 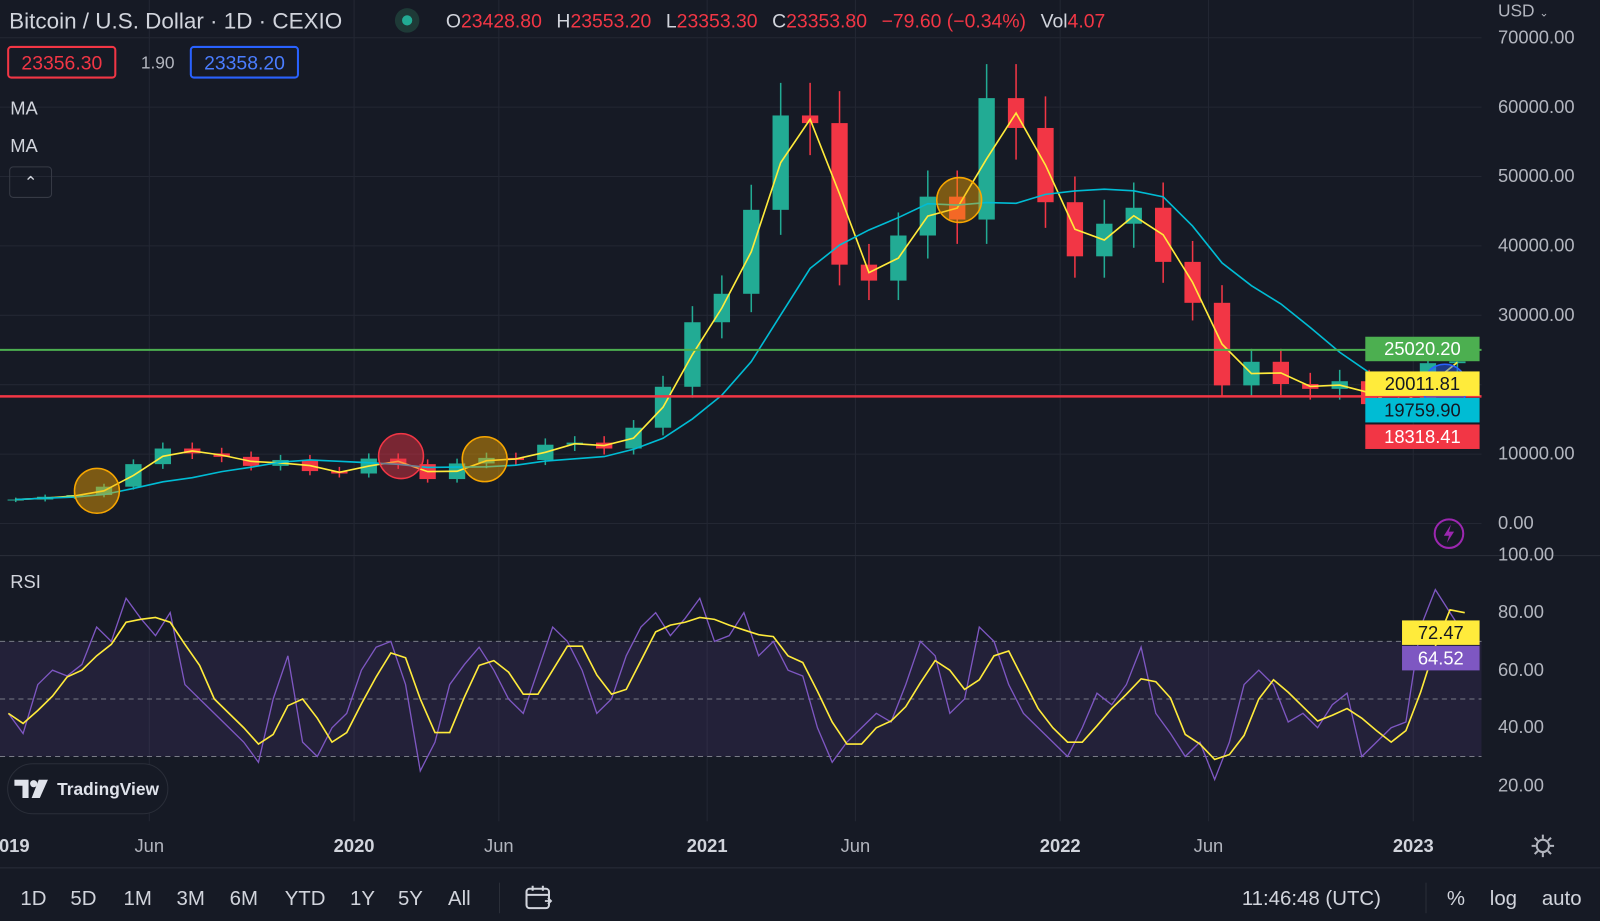 I want to click on lightning-alert-icon, so click(x=1449, y=533).